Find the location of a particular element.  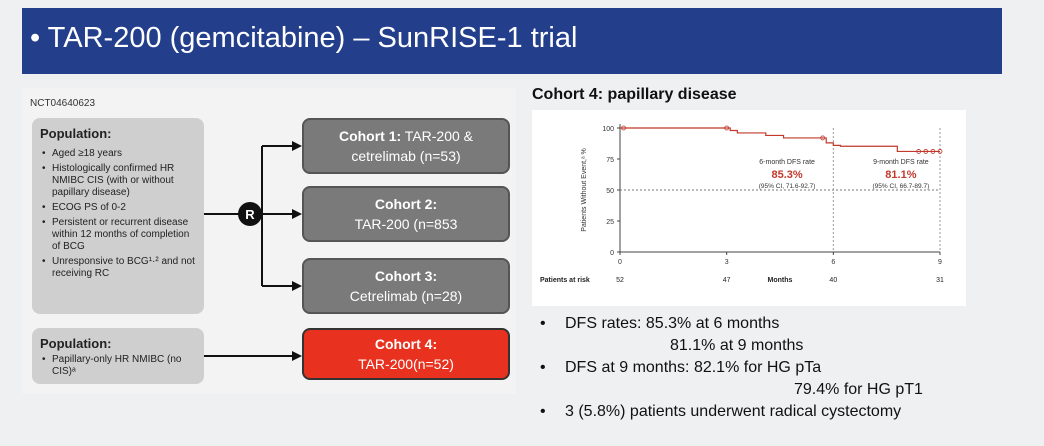

cohort-line2: cetrelimab (n=53) is located at coordinates (406, 156).